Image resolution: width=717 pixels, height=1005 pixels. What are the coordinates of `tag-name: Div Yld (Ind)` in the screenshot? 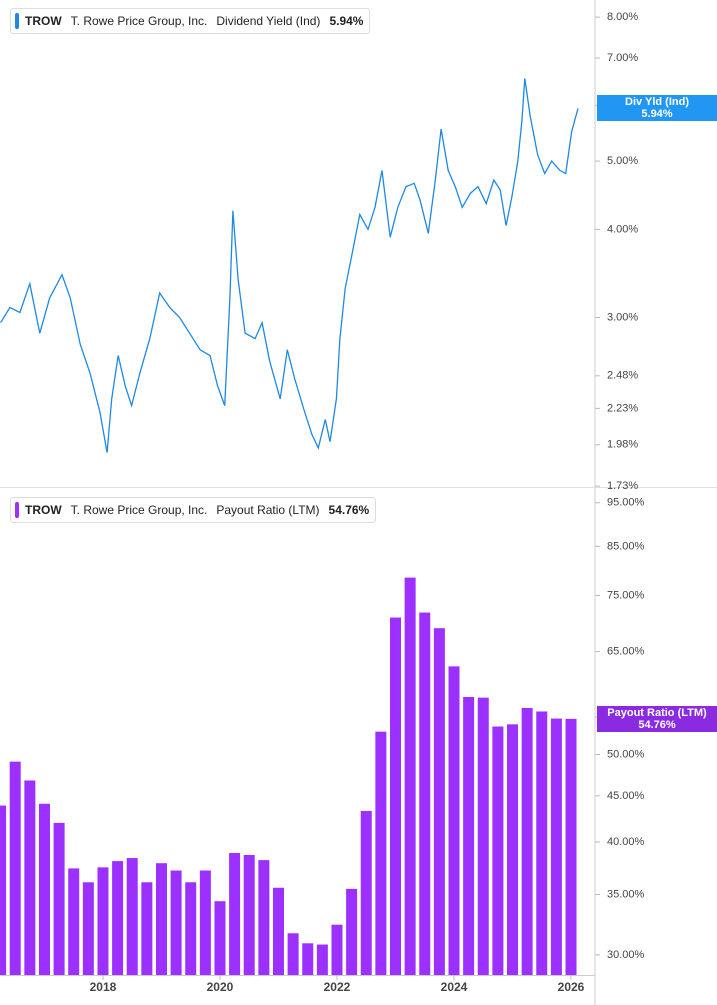 It's located at (657, 102).